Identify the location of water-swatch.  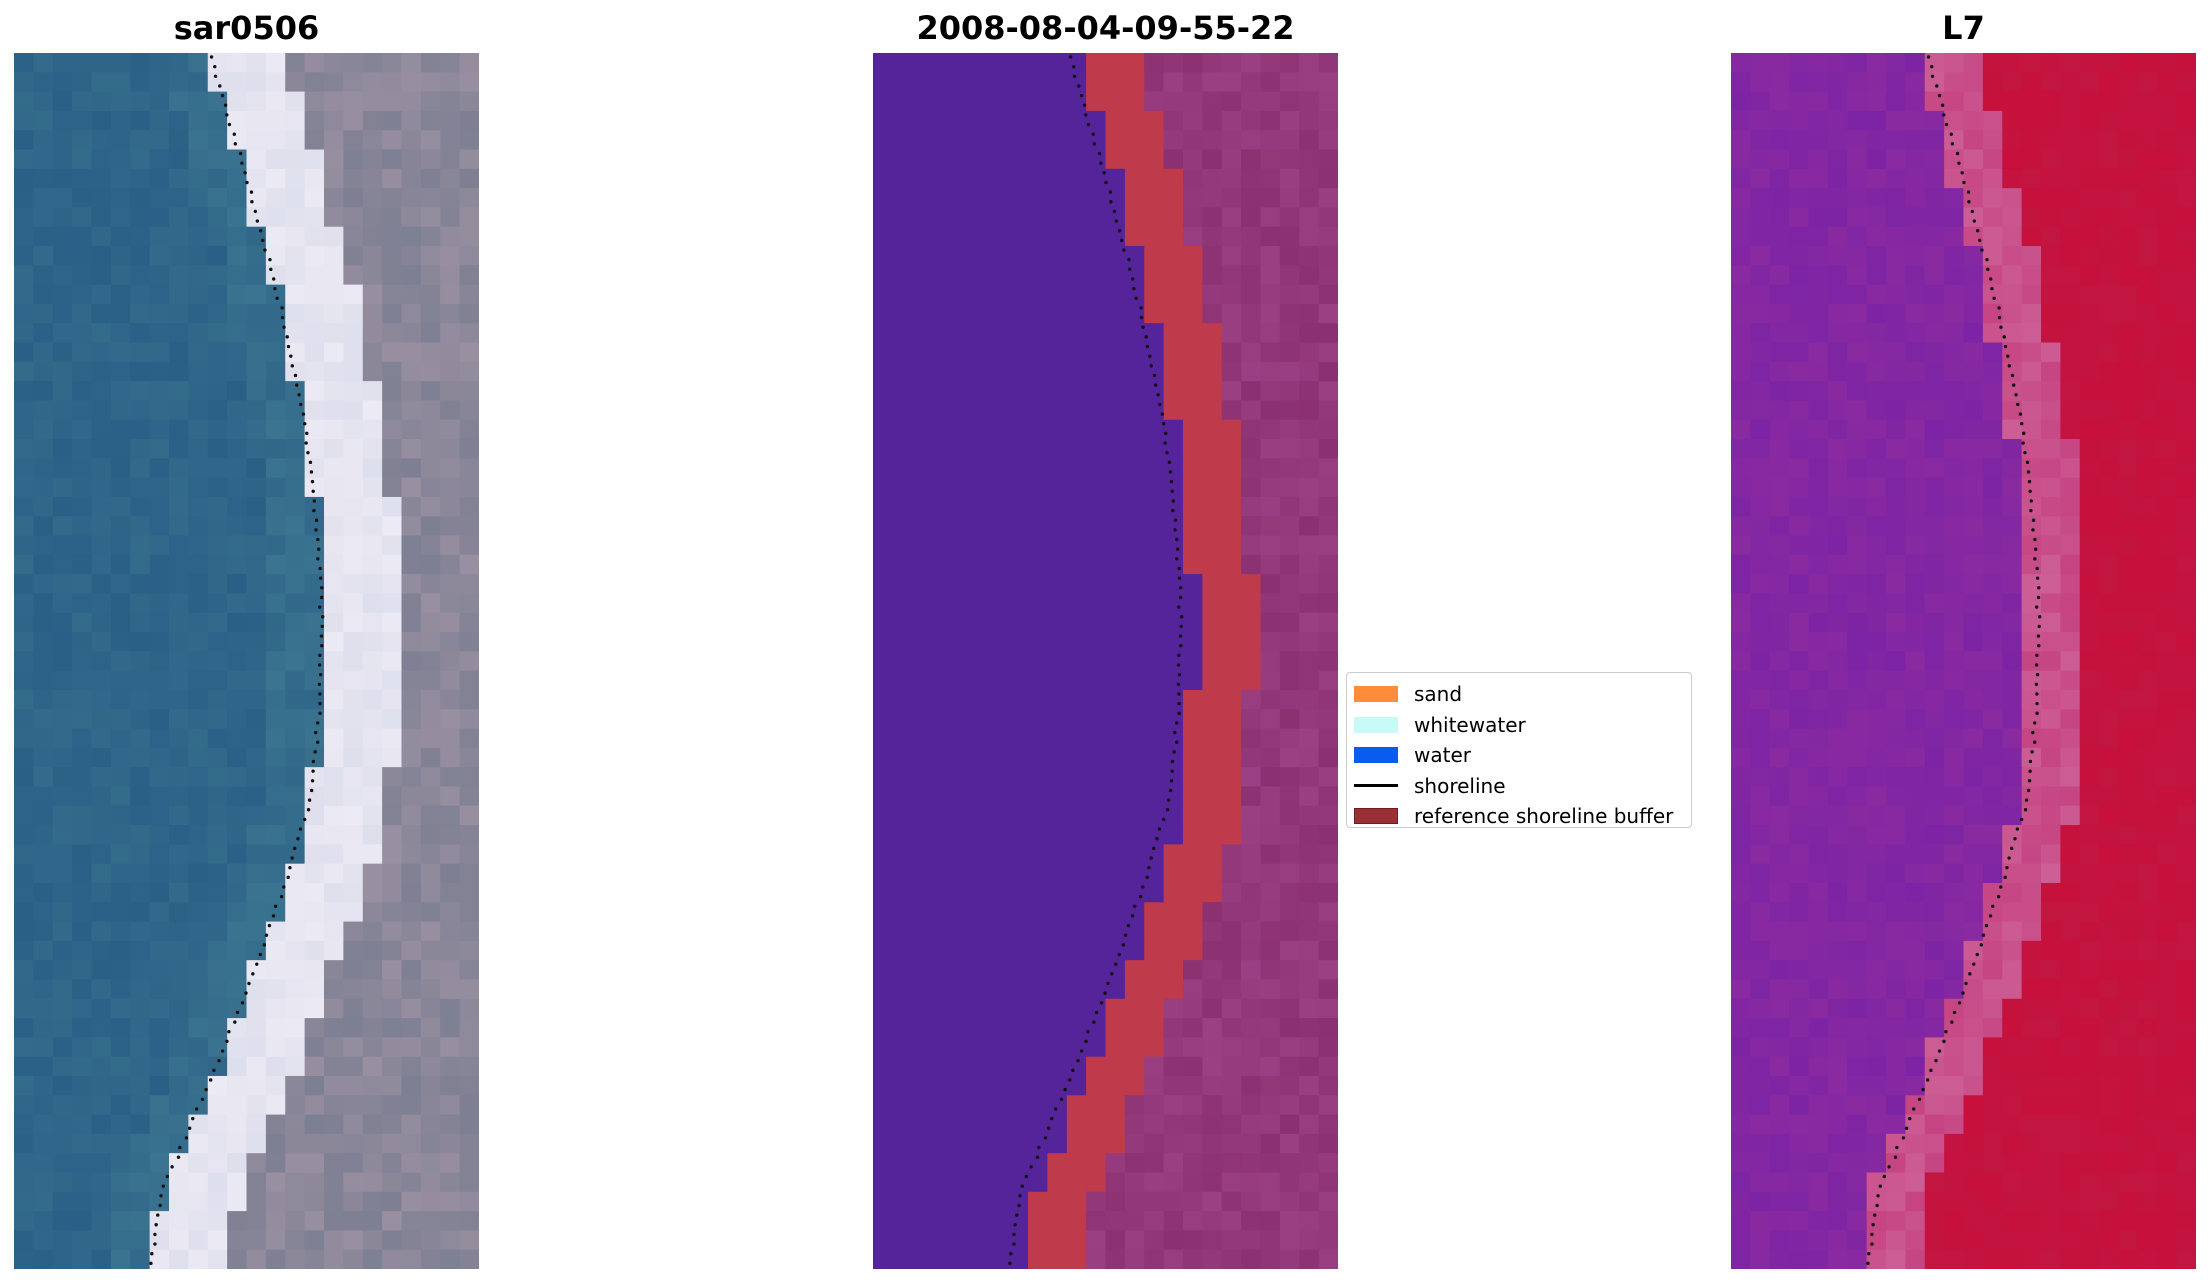
(1376, 755).